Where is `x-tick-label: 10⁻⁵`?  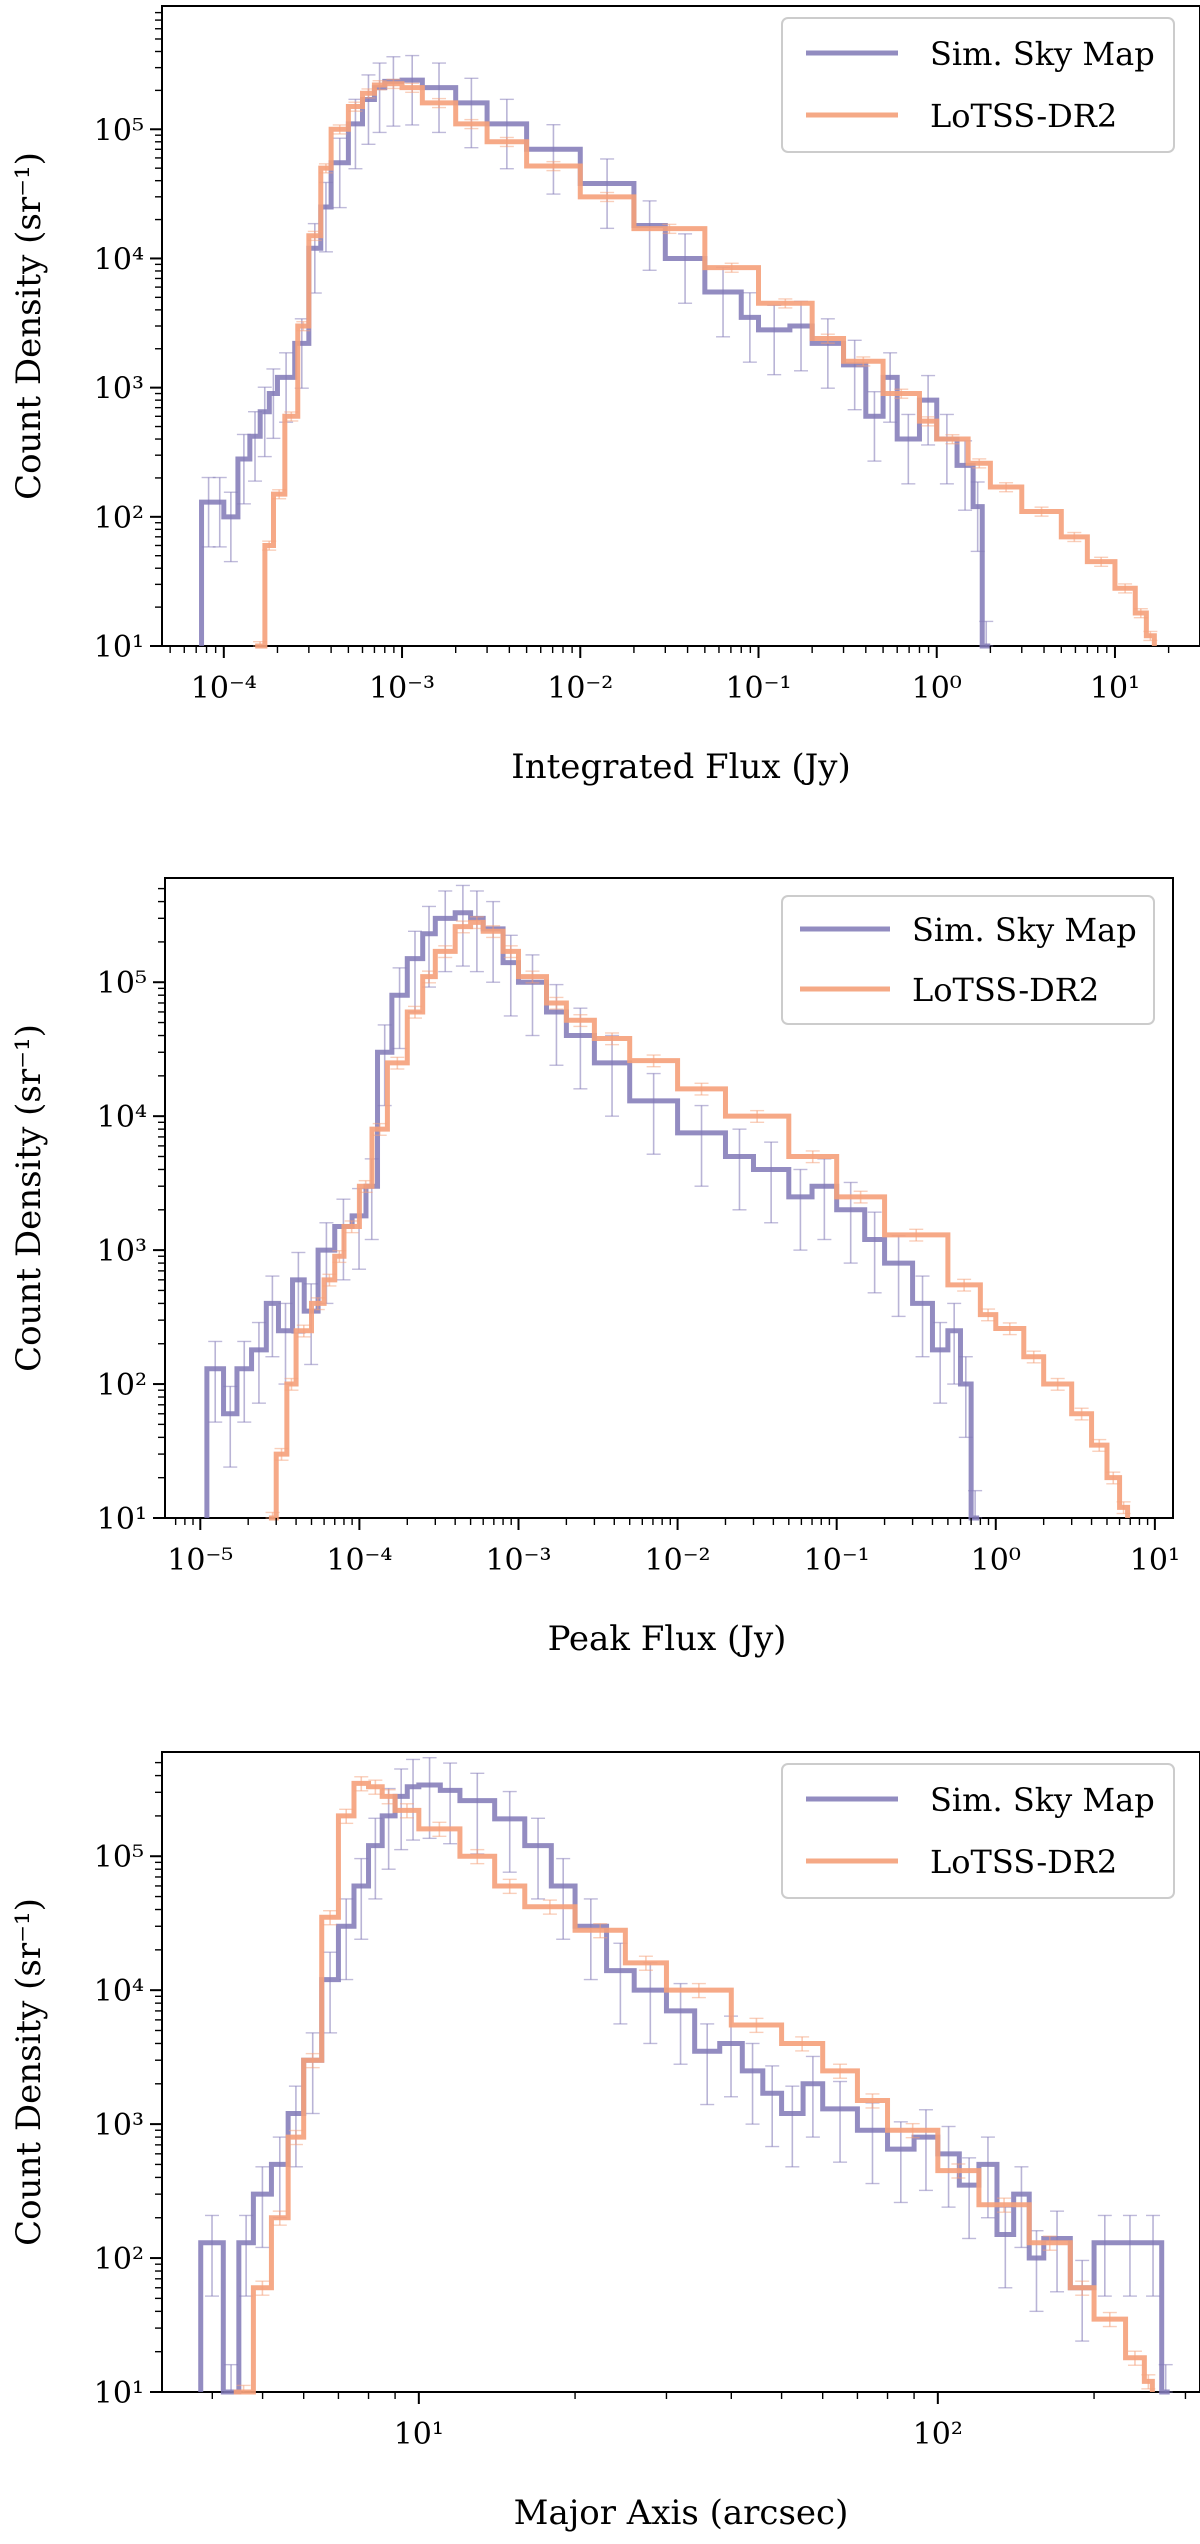 x-tick-label: 10⁻⁵ is located at coordinates (200, 1560).